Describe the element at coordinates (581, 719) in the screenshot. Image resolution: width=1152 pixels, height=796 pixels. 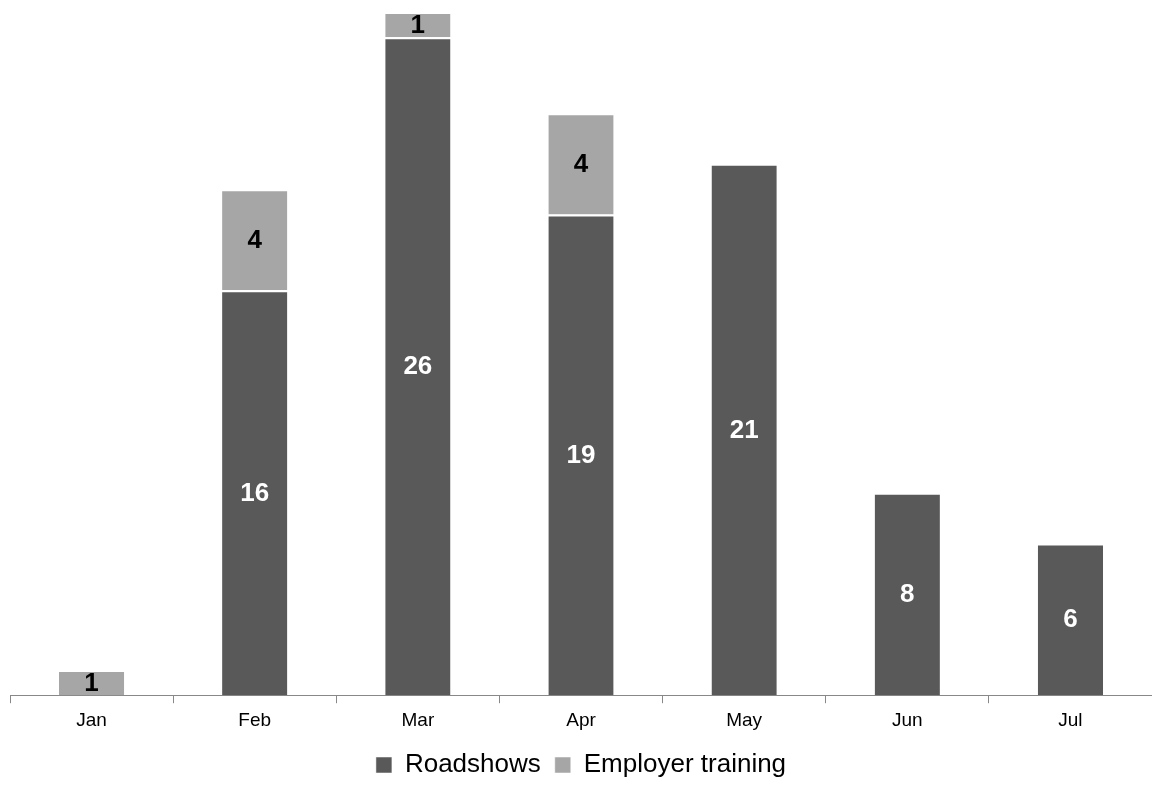
I see `x-tick-label: Apr` at that location.